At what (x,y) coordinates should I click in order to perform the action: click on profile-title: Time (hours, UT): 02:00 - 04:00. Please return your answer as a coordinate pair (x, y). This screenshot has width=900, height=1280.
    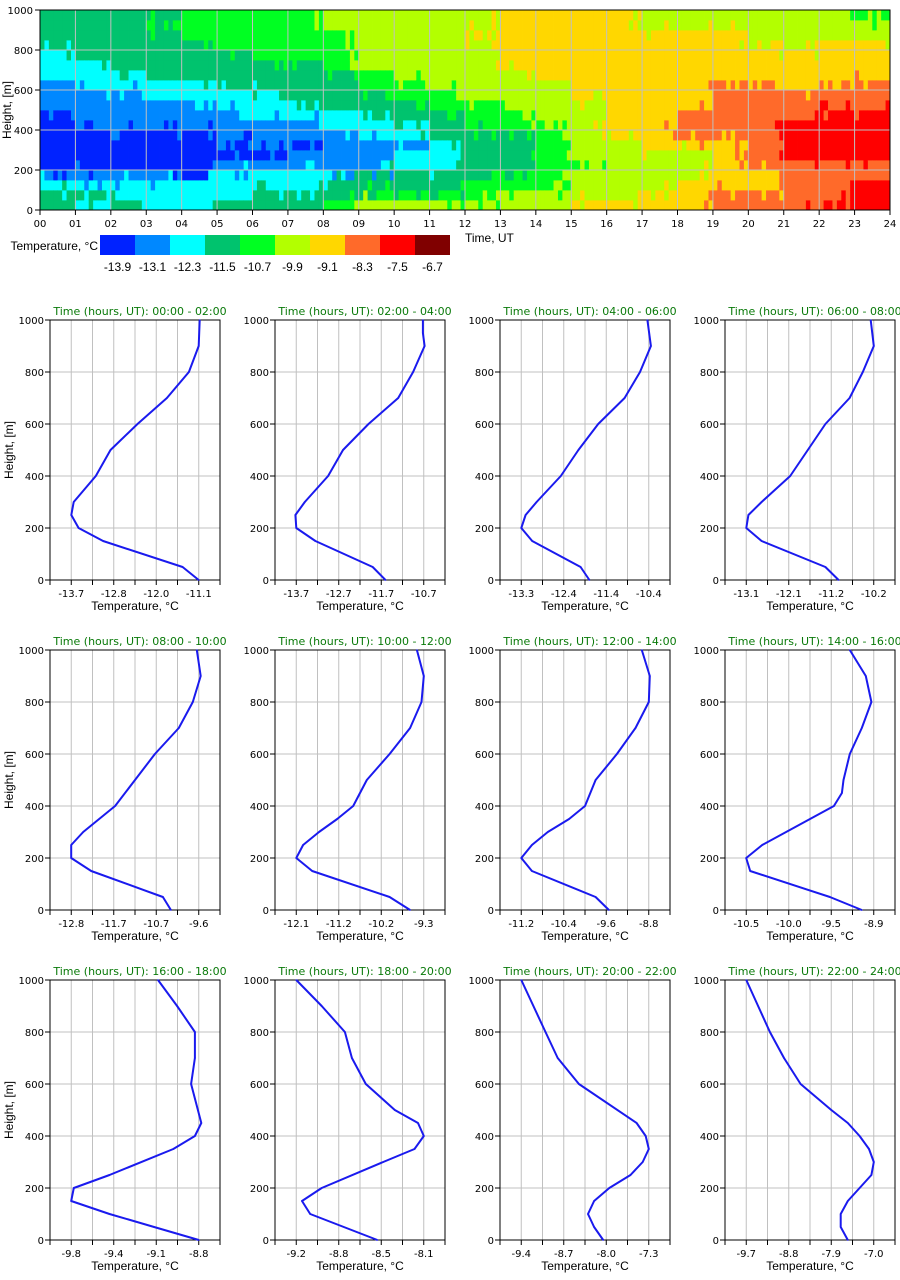
    Looking at the image, I should click on (364, 311).